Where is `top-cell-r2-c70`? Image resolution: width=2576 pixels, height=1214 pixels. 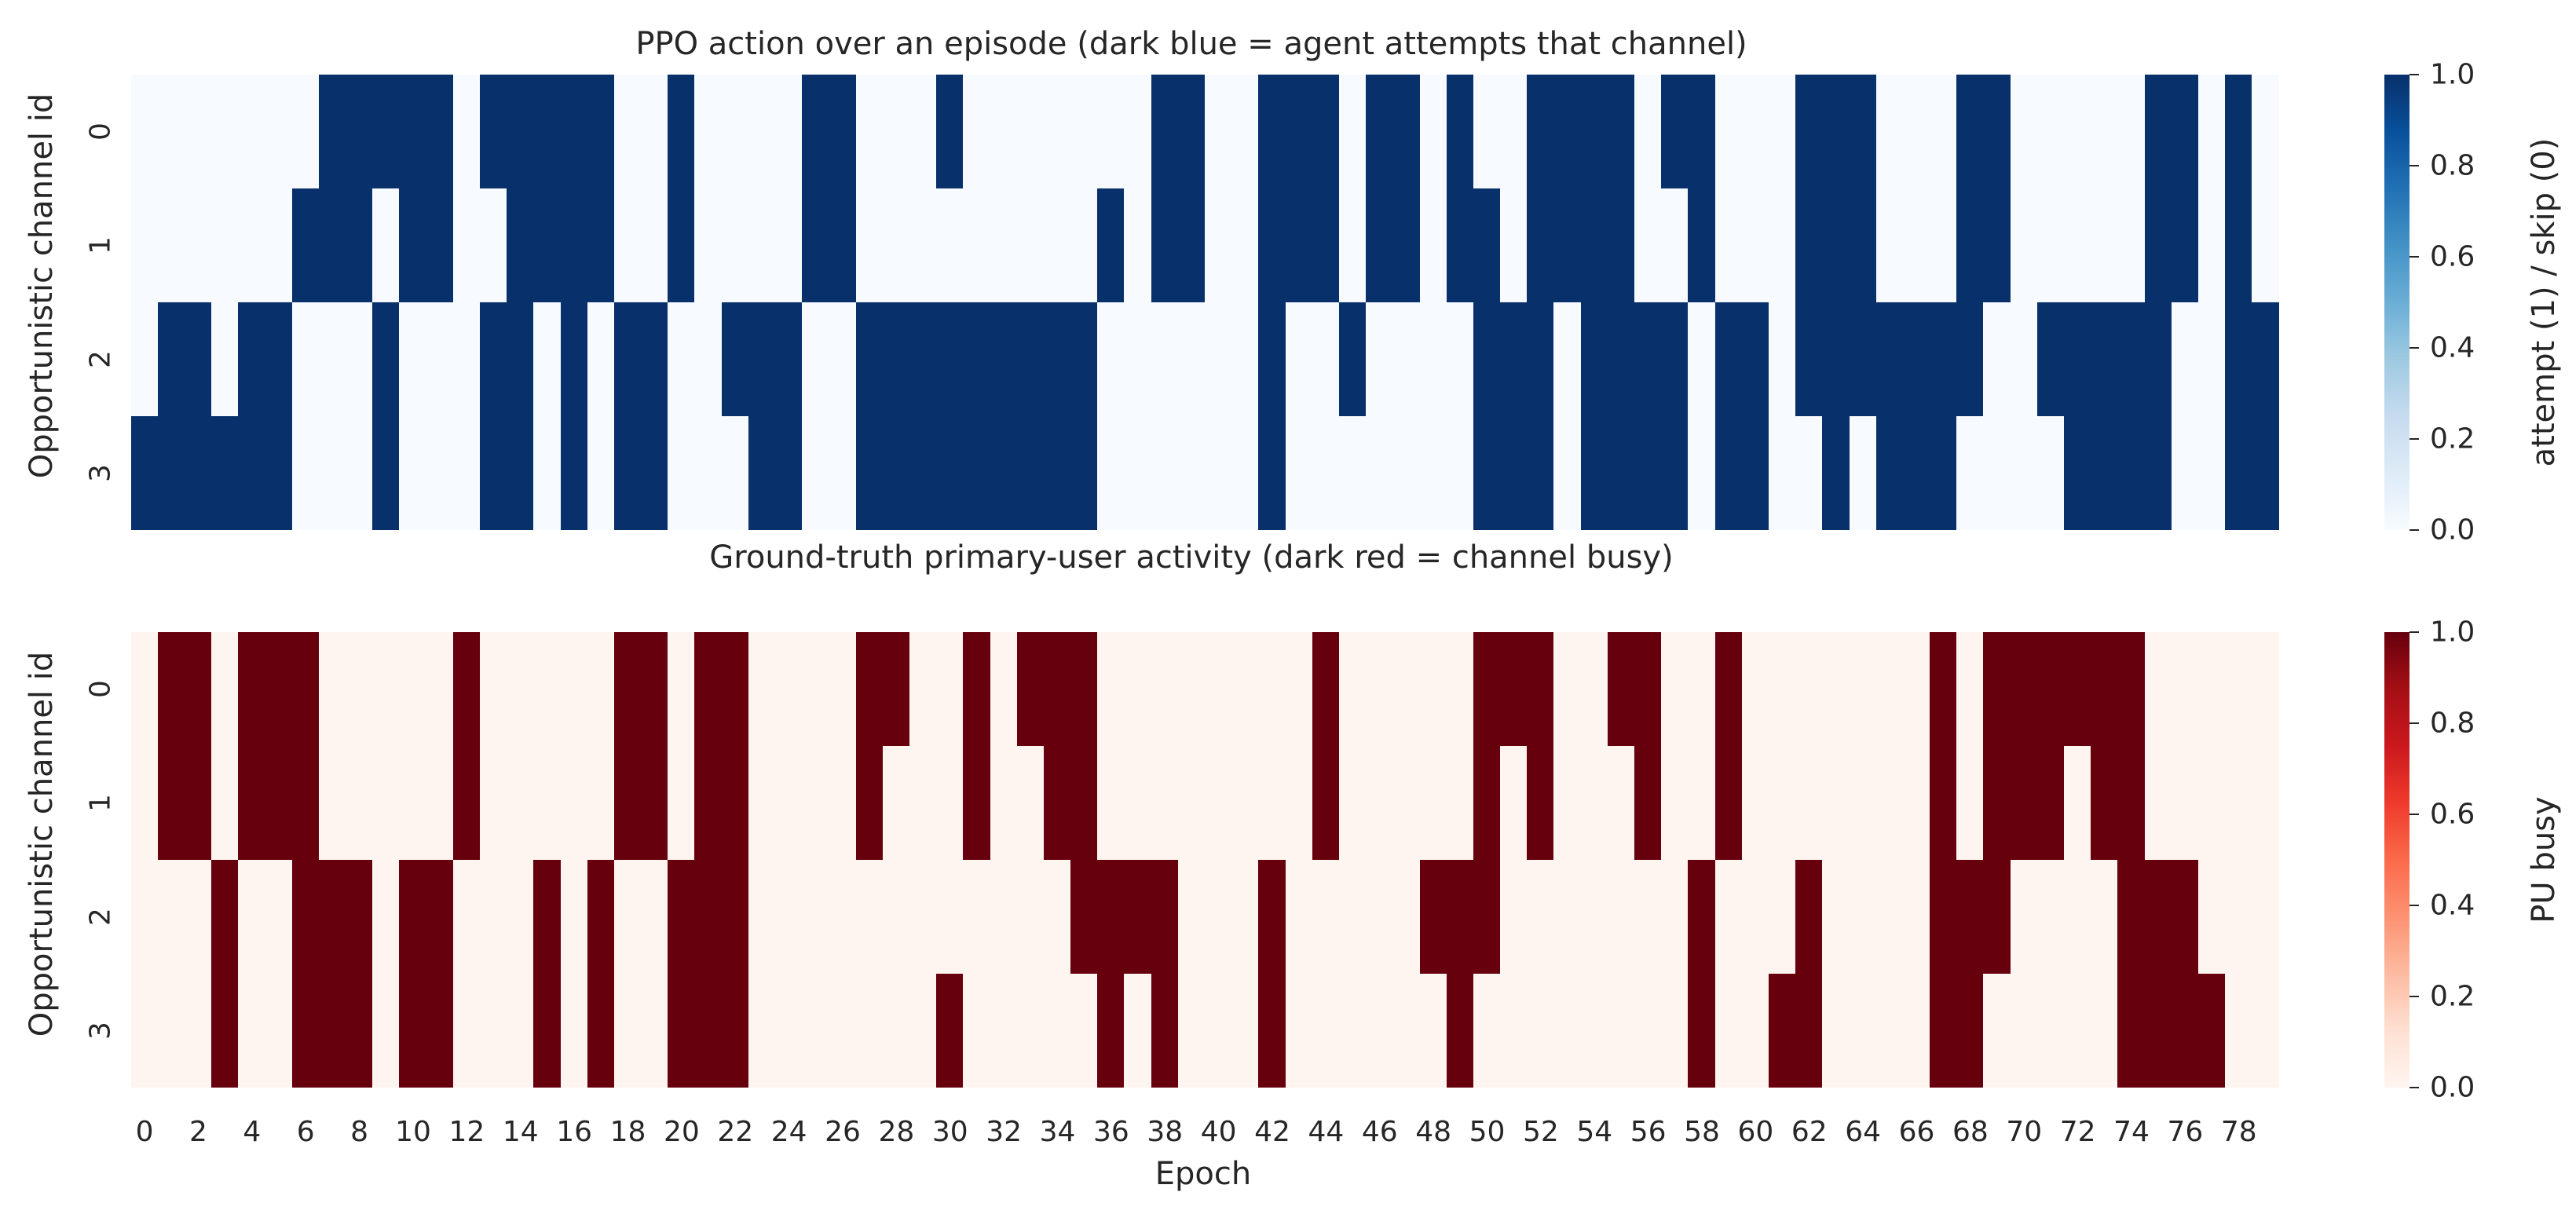 top-cell-r2-c70 is located at coordinates (2025, 359).